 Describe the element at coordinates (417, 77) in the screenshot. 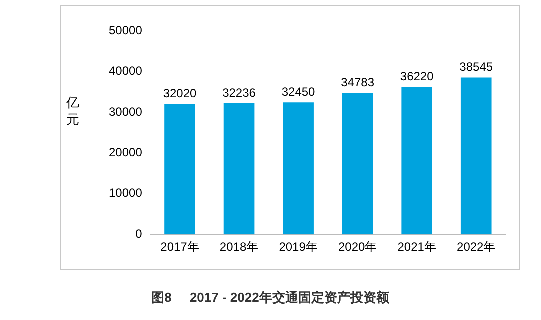

I see `data-label: 36220` at that location.